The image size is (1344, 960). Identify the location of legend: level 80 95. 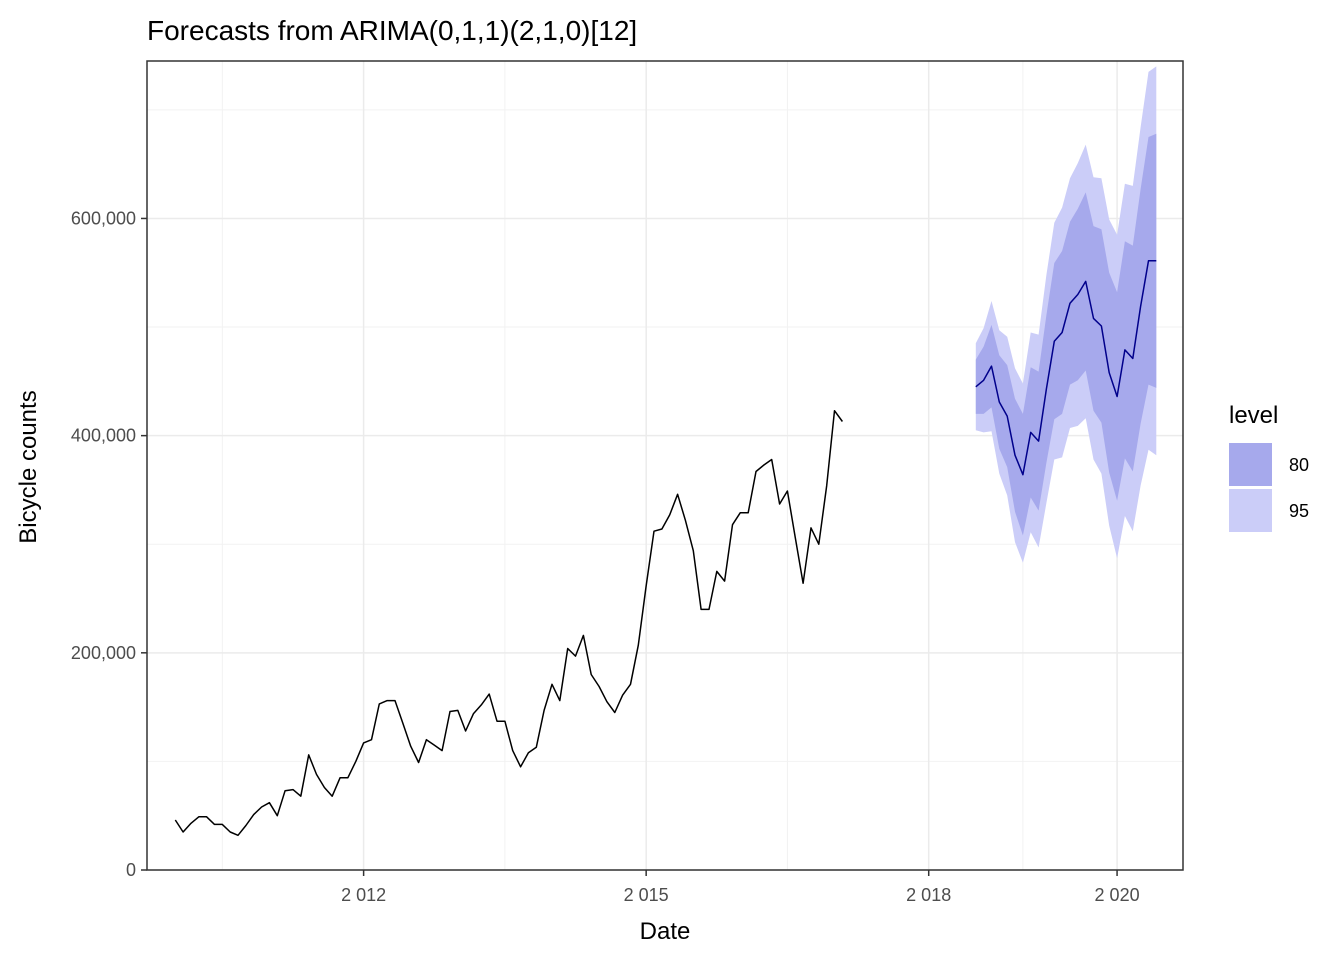
(1269, 467).